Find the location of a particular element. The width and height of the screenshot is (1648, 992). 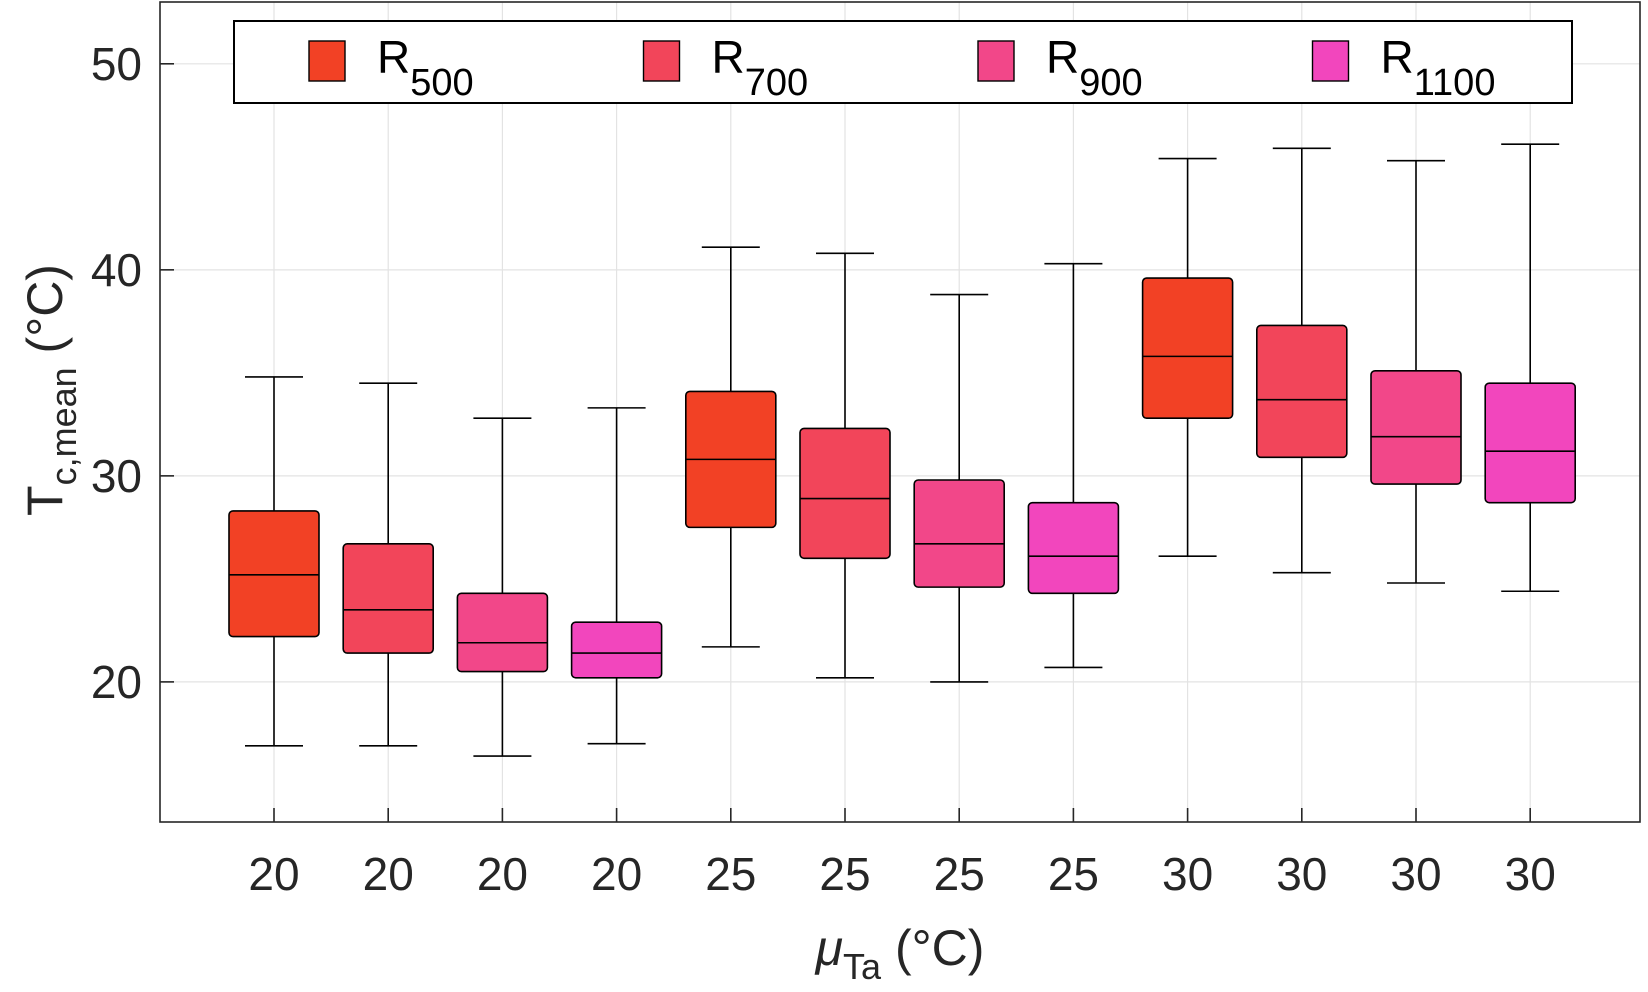

legend-entry-2: R700 is located at coordinates (725, 67).